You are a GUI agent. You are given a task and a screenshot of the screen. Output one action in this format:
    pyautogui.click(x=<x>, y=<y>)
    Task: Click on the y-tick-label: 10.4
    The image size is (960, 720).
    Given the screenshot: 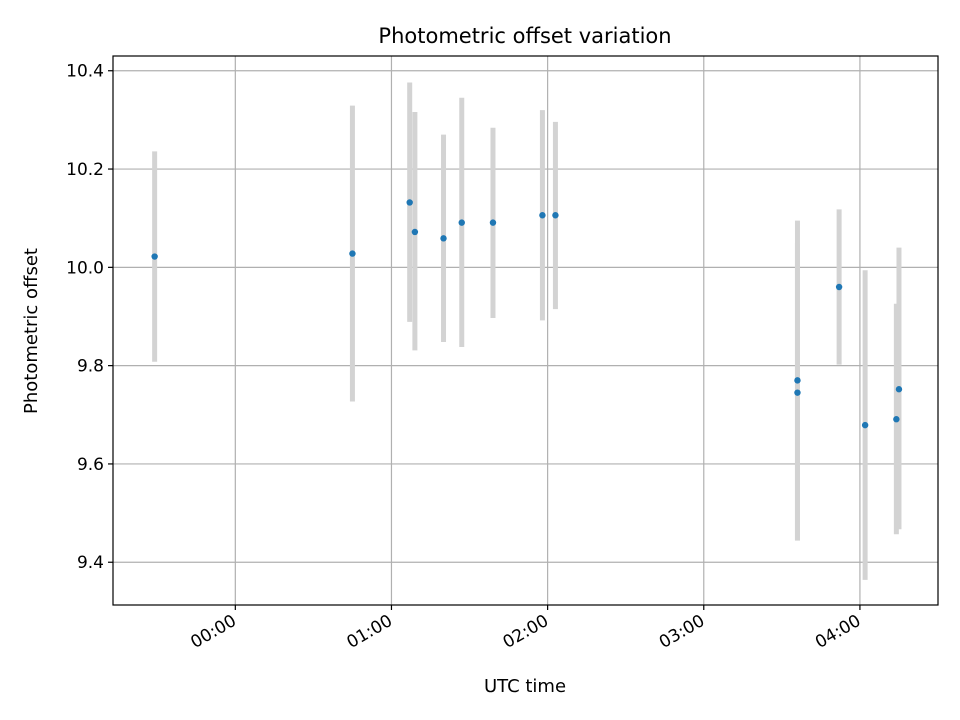 What is the action you would take?
    pyautogui.click(x=85, y=72)
    